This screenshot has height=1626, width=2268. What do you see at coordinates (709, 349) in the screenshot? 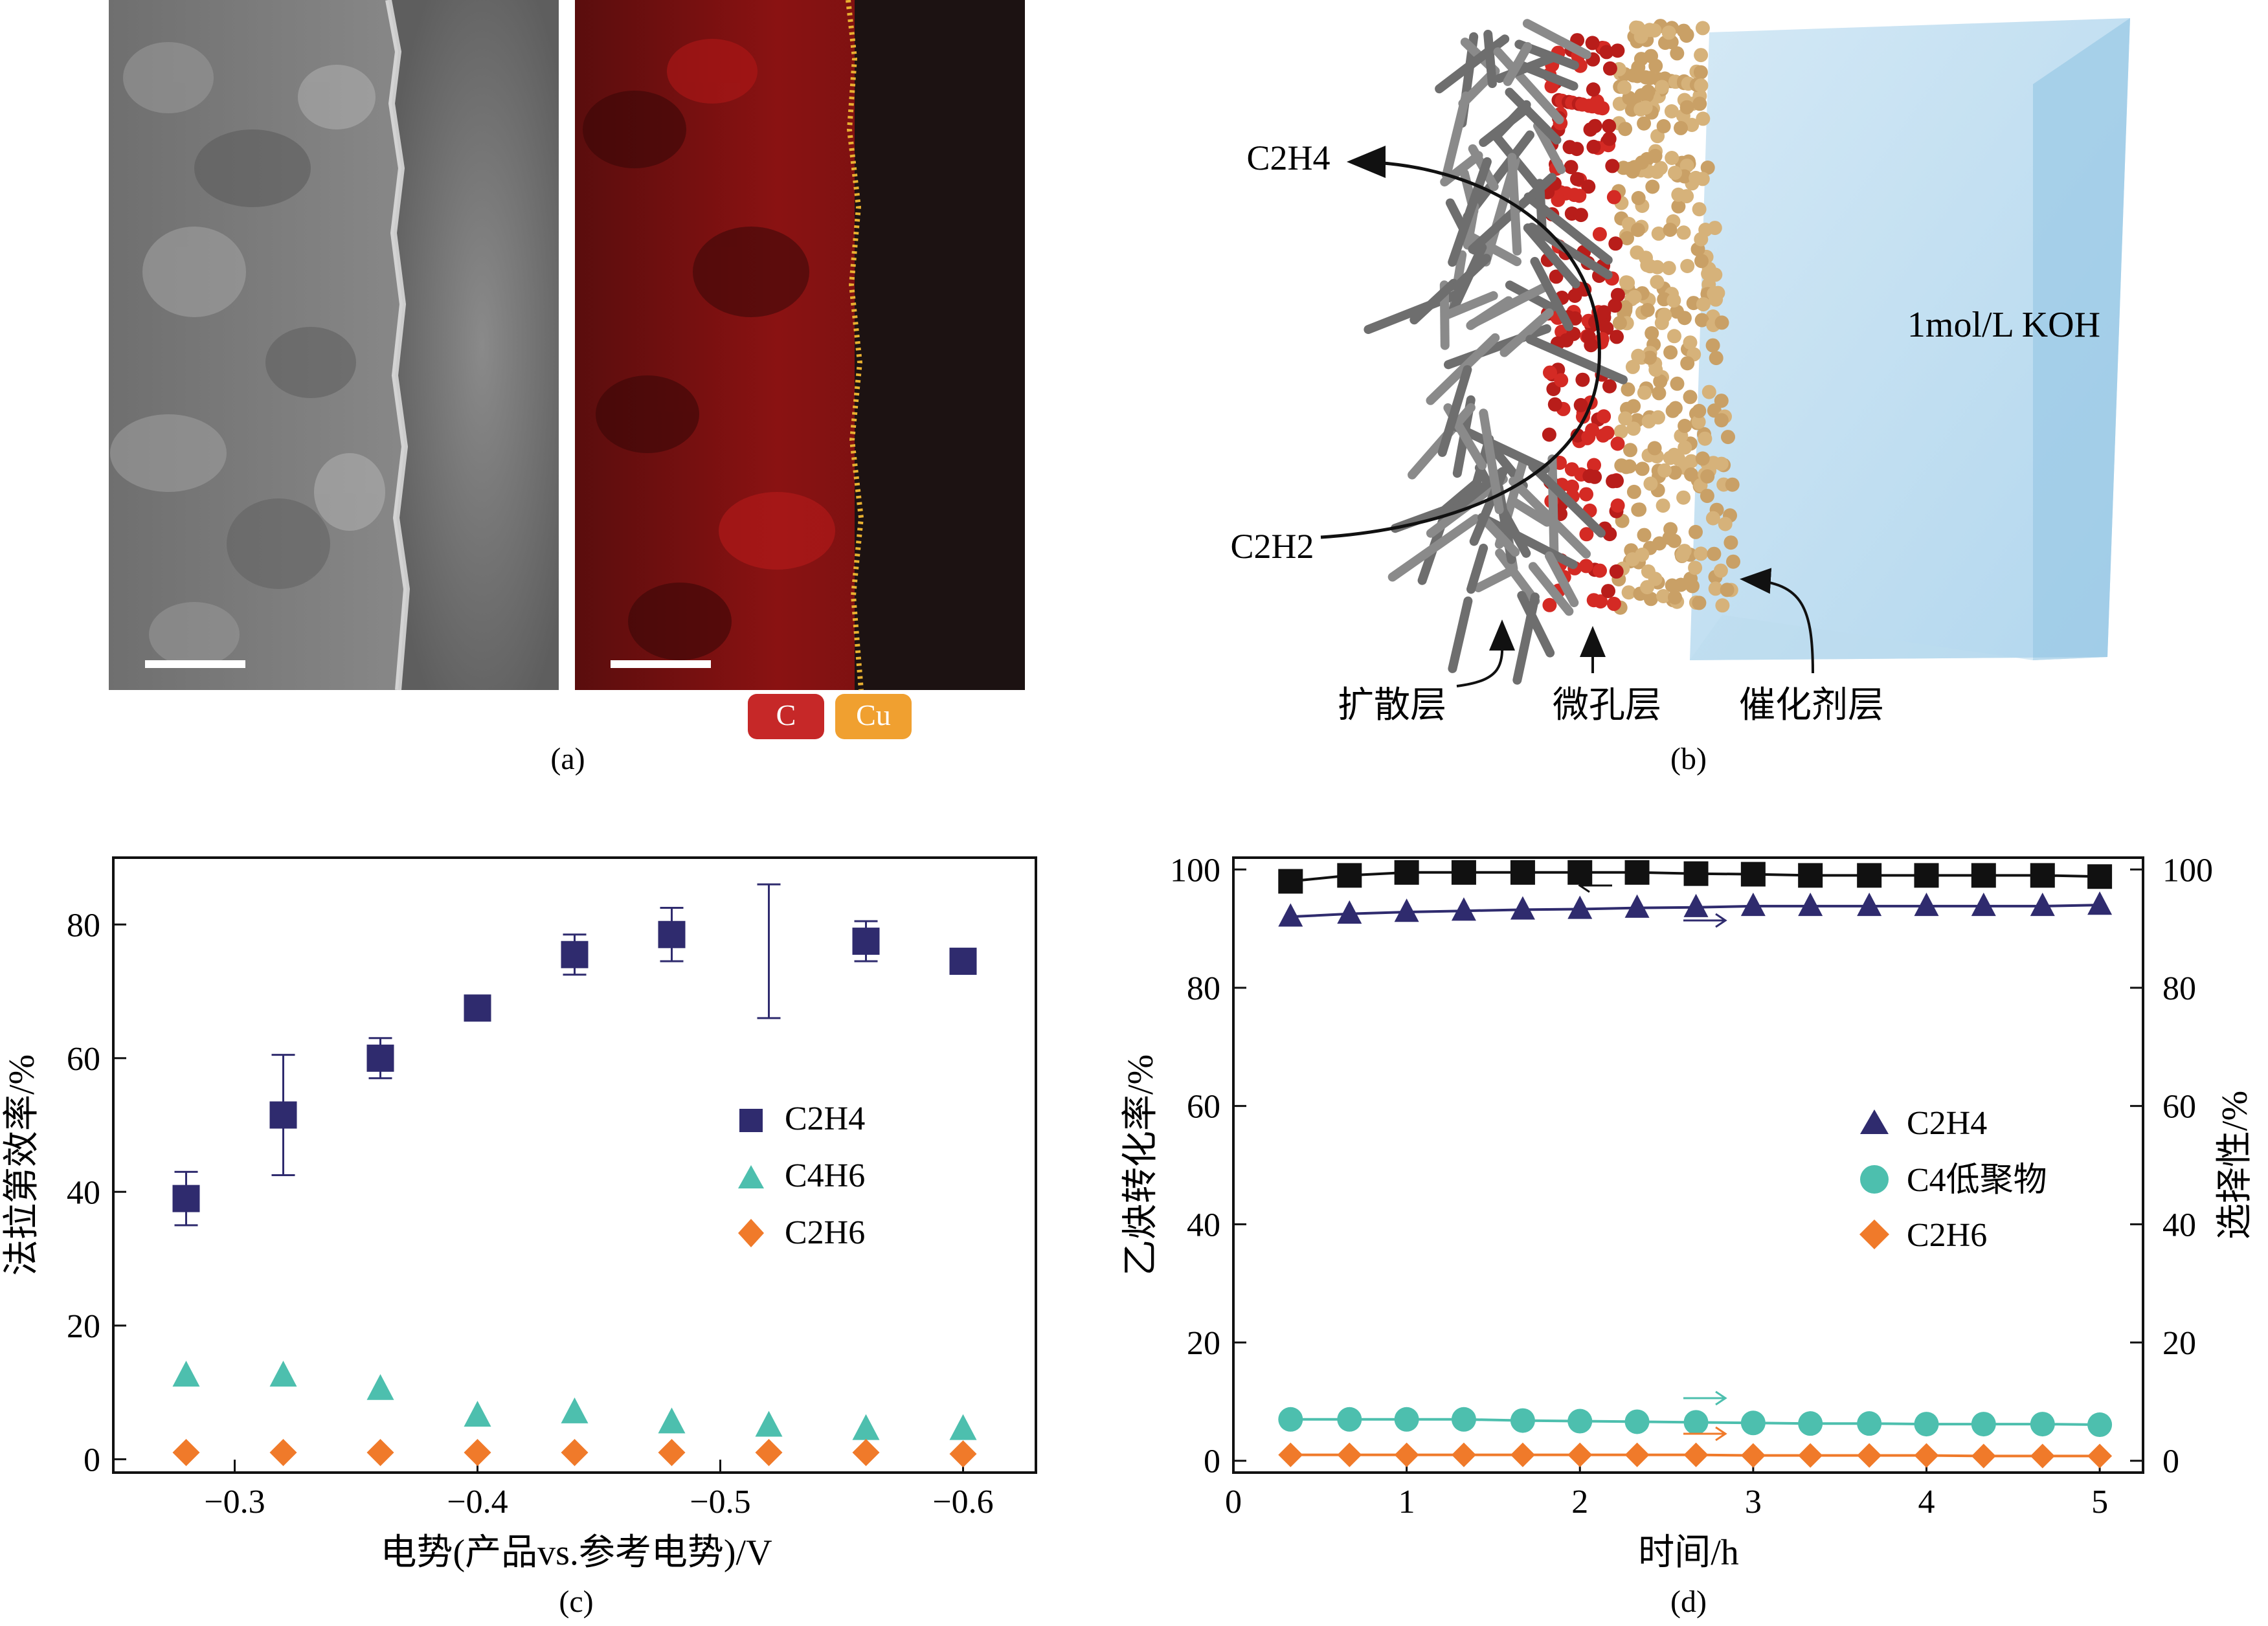
I see `eds-texture` at bounding box center [709, 349].